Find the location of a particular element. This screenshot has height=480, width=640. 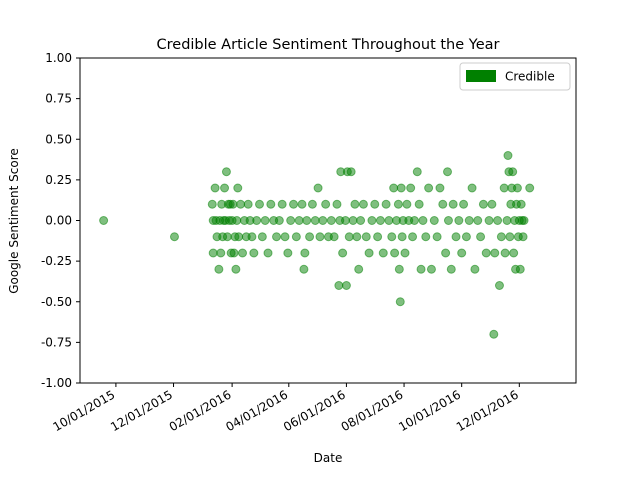

y-tick-label: -0.50 is located at coordinates (56, 302).